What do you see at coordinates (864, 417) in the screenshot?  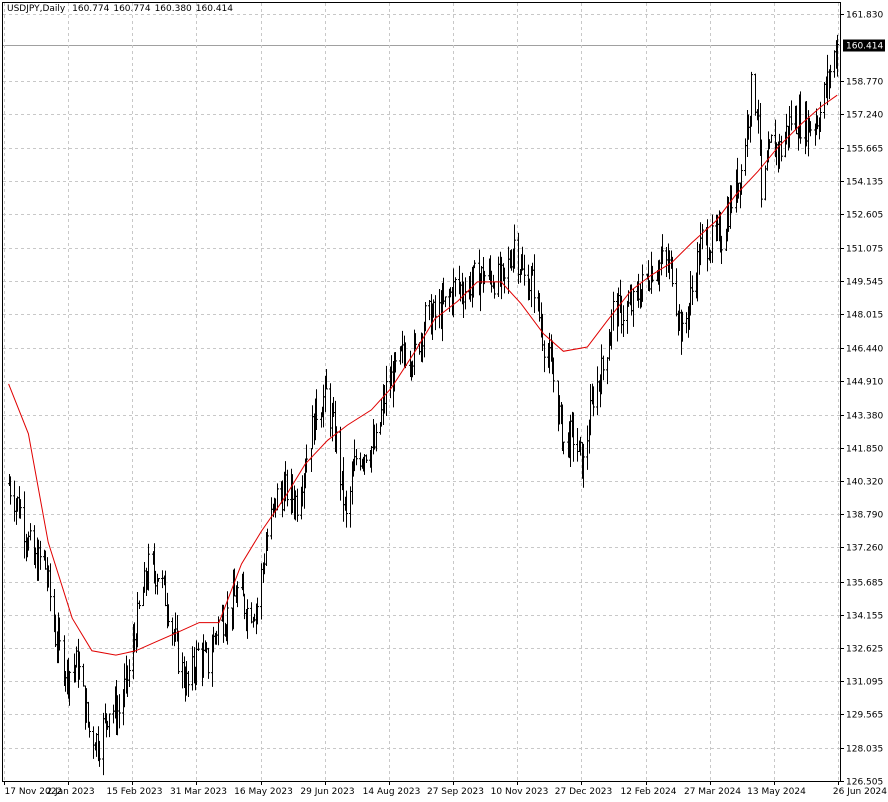 I see `y-tick-label: 143.380` at bounding box center [864, 417].